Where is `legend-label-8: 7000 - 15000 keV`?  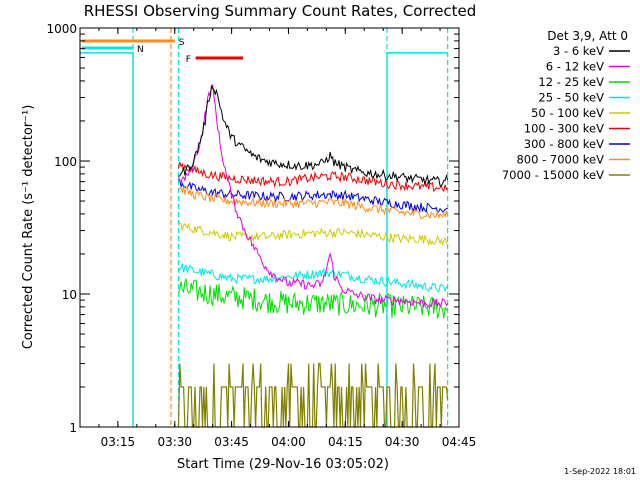
legend-label-8: 7000 - 15000 keV is located at coordinates (553, 175).